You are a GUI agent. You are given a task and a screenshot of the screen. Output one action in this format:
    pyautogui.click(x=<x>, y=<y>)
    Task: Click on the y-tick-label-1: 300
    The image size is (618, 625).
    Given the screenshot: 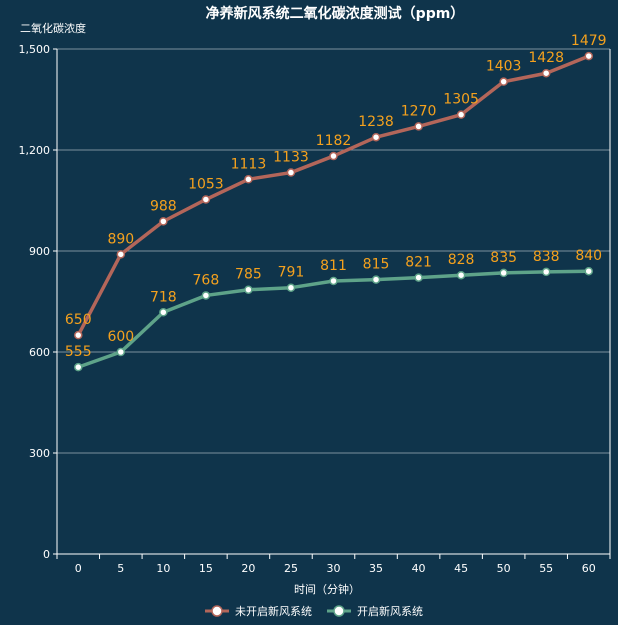 What is the action you would take?
    pyautogui.click(x=39, y=453)
    